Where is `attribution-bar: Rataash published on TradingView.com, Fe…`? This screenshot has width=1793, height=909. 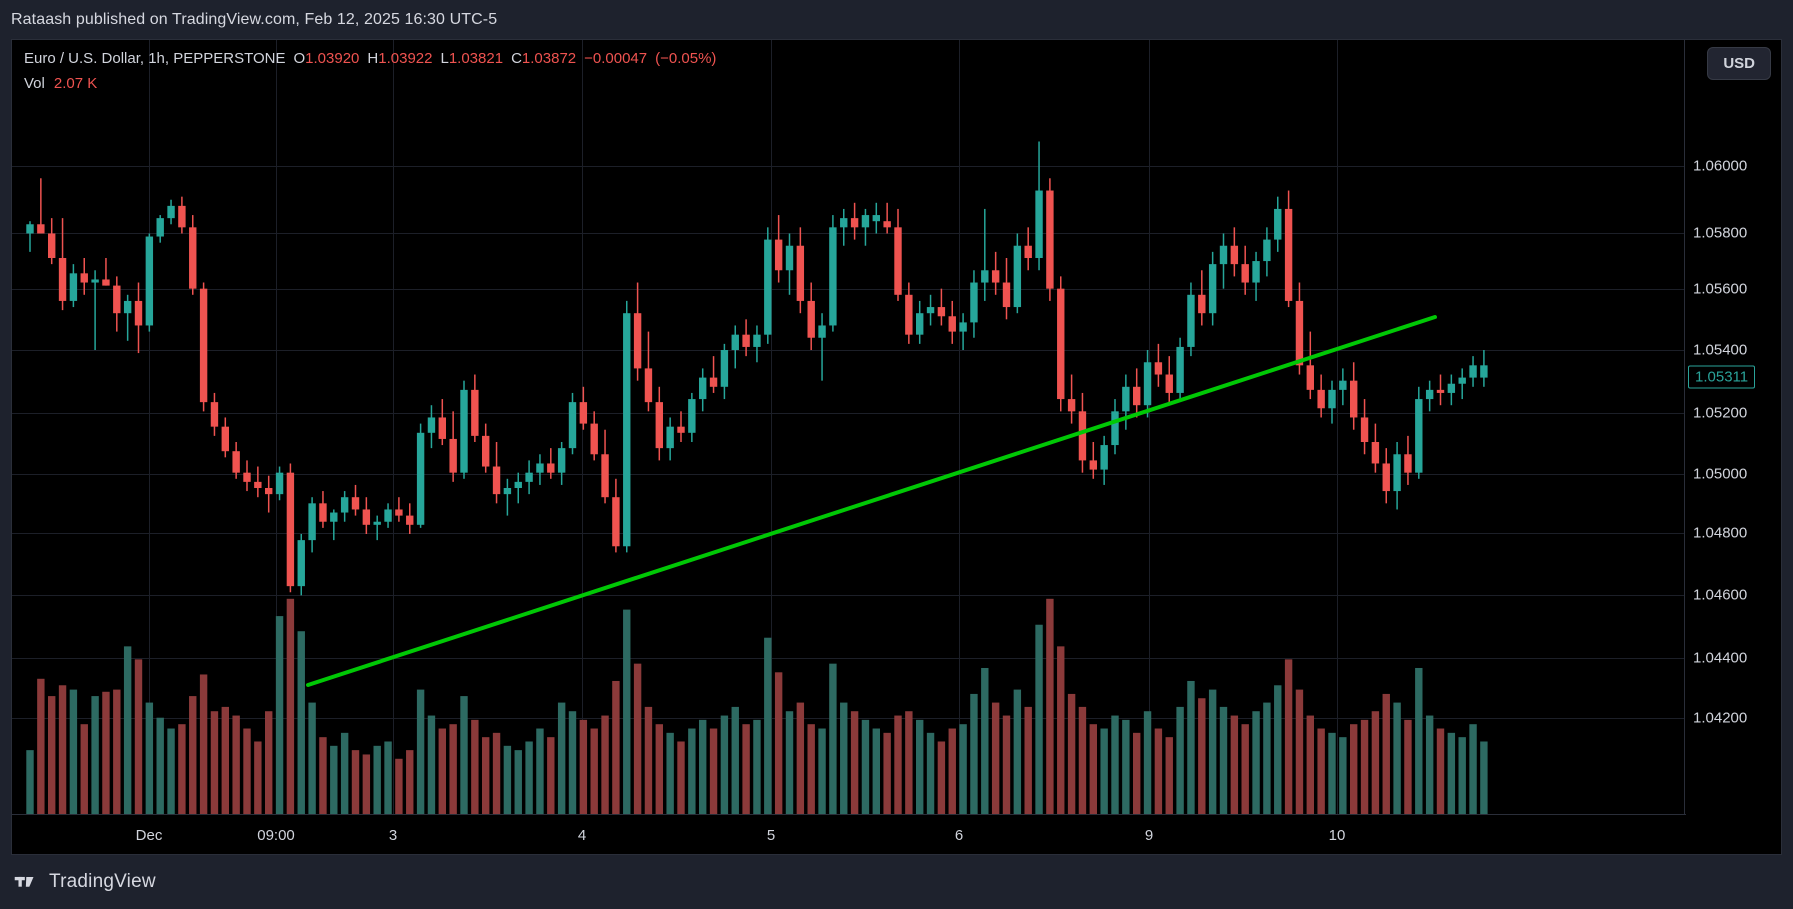
attribution-bar: Rataash published on TradingView.com, Fe… is located at coordinates (896, 19).